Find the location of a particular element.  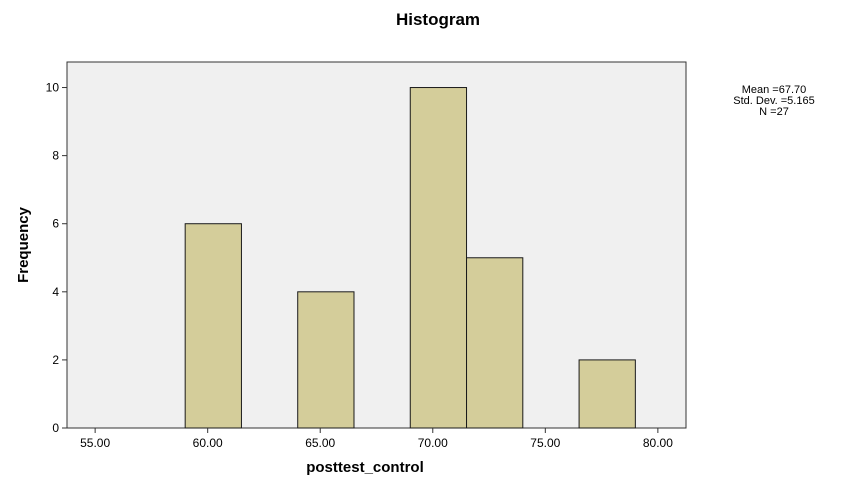

x-tick-label: 65.00 is located at coordinates (320, 443).